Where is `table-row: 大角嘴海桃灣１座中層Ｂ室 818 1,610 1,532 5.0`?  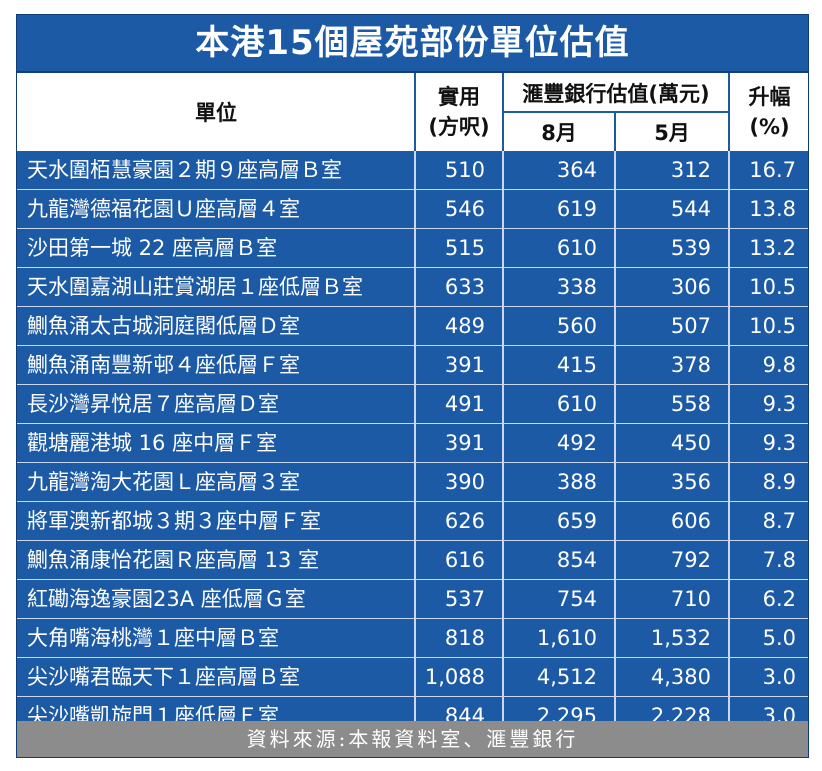
table-row: 大角嘴海桃灣１座中層Ｂ室 818 1,610 1,532 5.0 is located at coordinates (412, 638).